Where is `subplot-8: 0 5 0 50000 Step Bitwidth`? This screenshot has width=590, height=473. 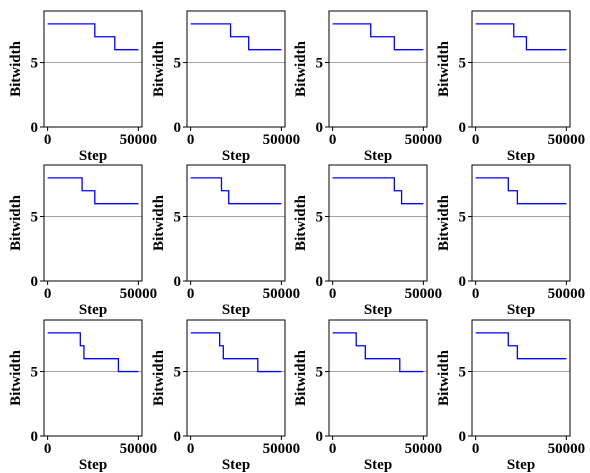
subplot-8: 0 5 0 50000 Step Bitwidth is located at coordinates (511, 241).